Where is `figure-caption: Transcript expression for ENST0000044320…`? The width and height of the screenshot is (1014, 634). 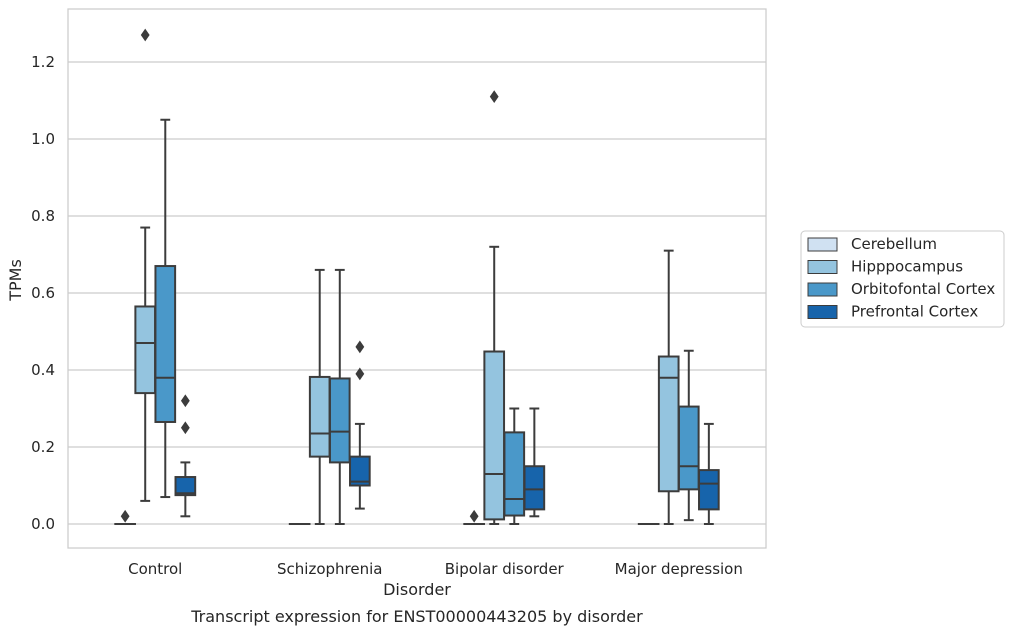
figure-caption: Transcript expression for ENST0000044320… is located at coordinates (416, 616).